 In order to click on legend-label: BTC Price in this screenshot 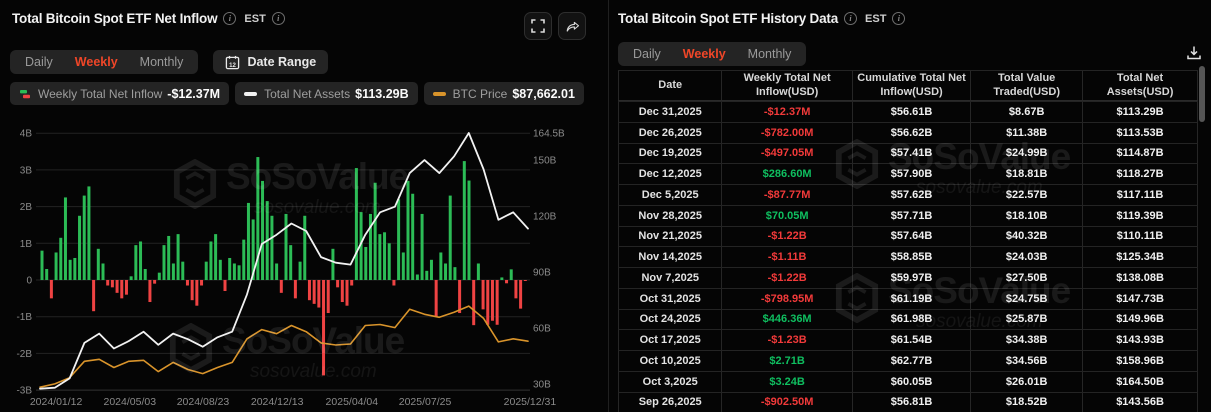, I will do `click(480, 93)`.